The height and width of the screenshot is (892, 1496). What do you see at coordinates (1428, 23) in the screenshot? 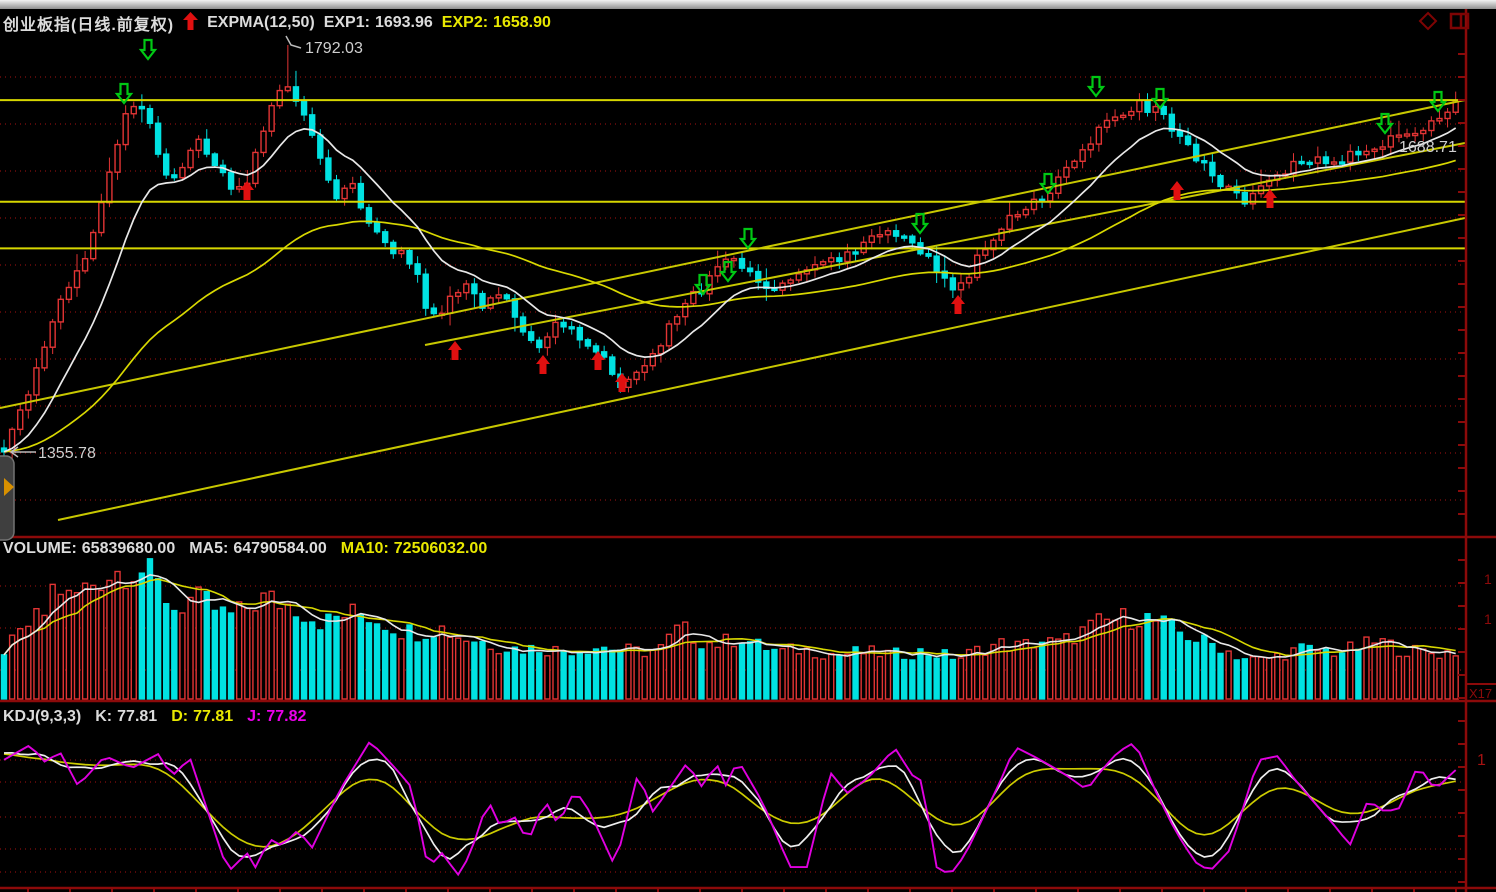
I see `diamond-icon` at bounding box center [1428, 23].